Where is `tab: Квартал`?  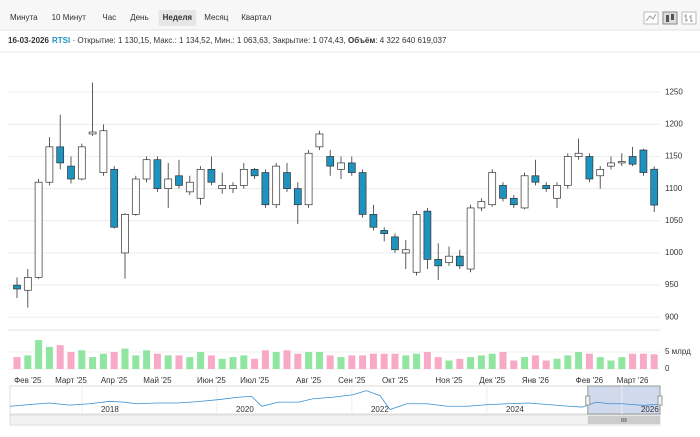
tab: Квартал is located at coordinates (256, 17).